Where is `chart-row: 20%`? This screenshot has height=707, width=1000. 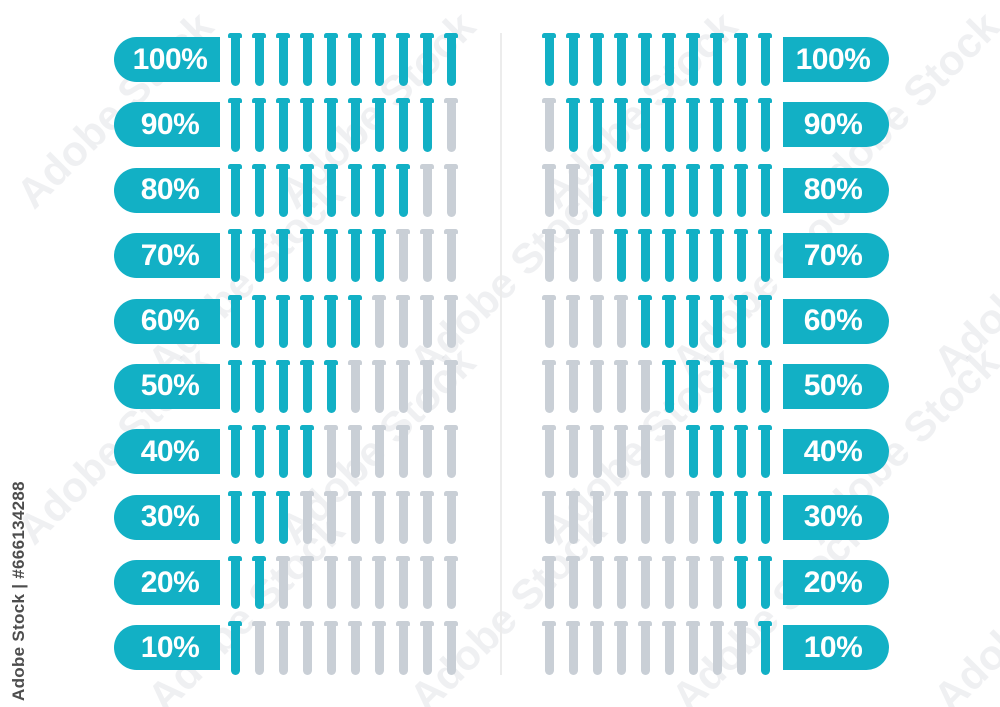 chart-row: 20% is located at coordinates (715, 583).